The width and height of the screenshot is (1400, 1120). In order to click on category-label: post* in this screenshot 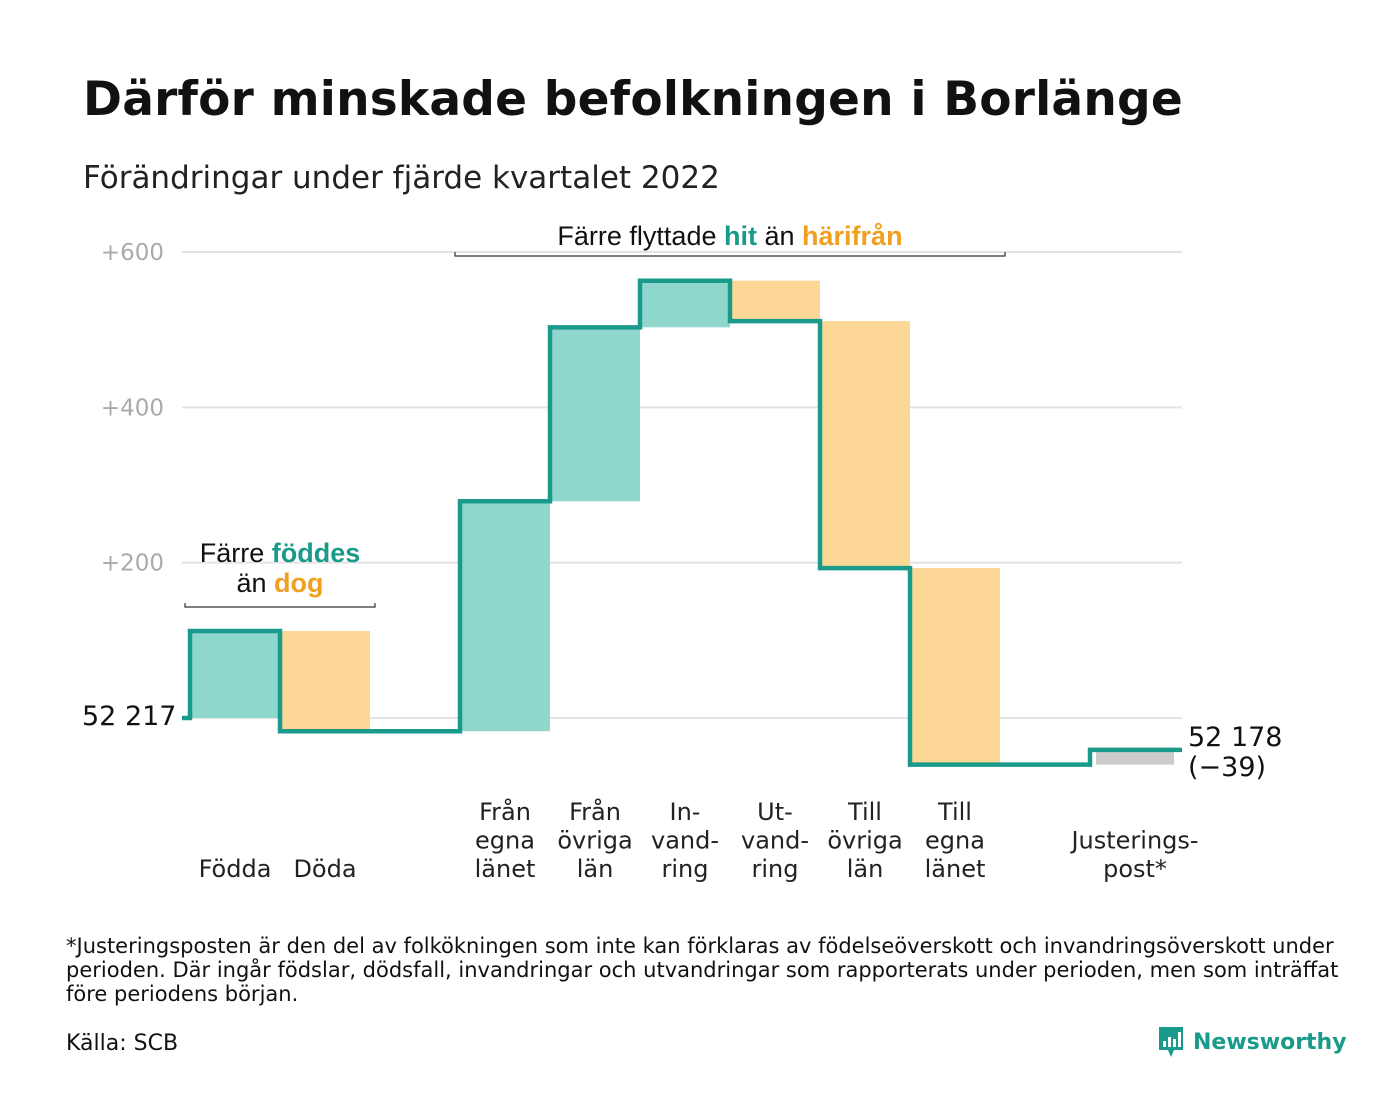, I will do `click(1135, 869)`.